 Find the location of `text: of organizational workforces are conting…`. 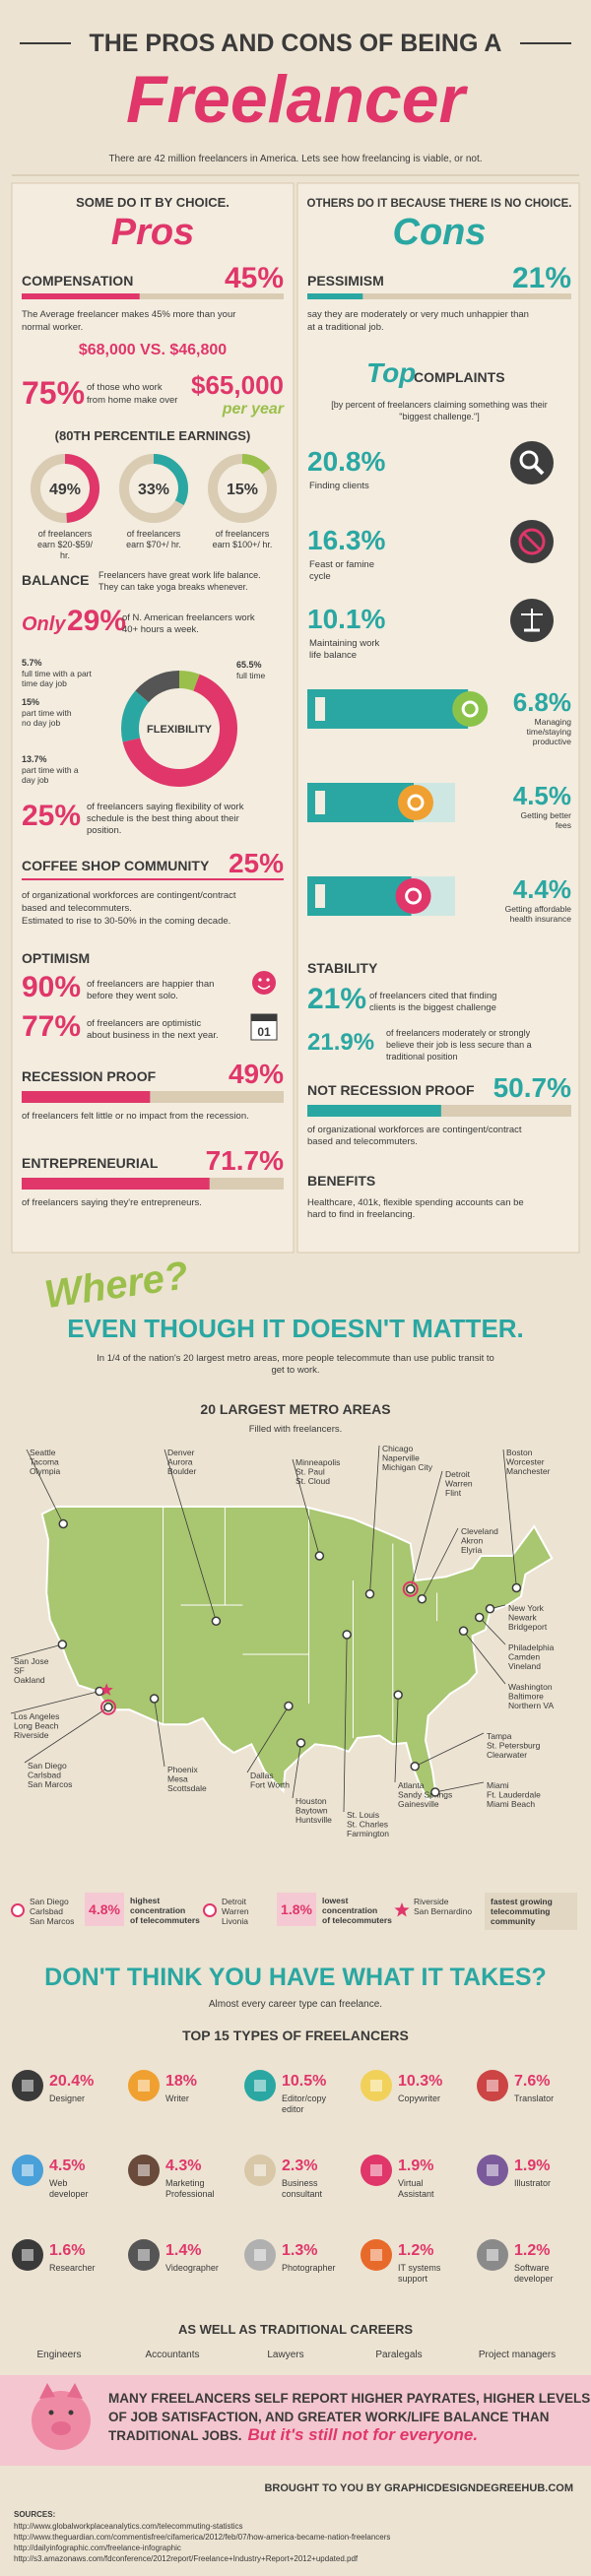

text: of organizational workforces are conting… is located at coordinates (414, 1130).